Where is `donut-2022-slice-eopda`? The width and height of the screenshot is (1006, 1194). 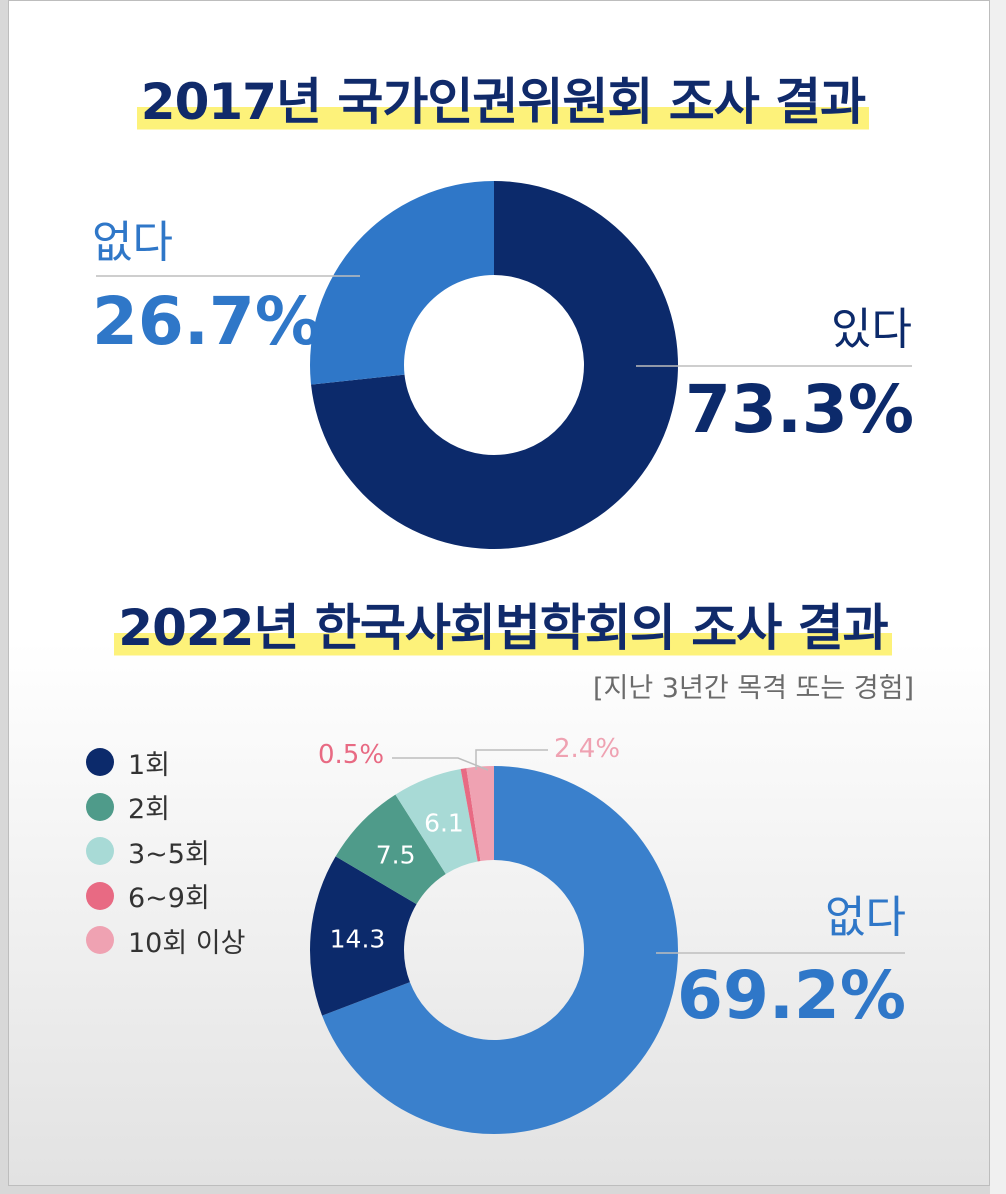
donut-2022-slice-eopda is located at coordinates (500, 950).